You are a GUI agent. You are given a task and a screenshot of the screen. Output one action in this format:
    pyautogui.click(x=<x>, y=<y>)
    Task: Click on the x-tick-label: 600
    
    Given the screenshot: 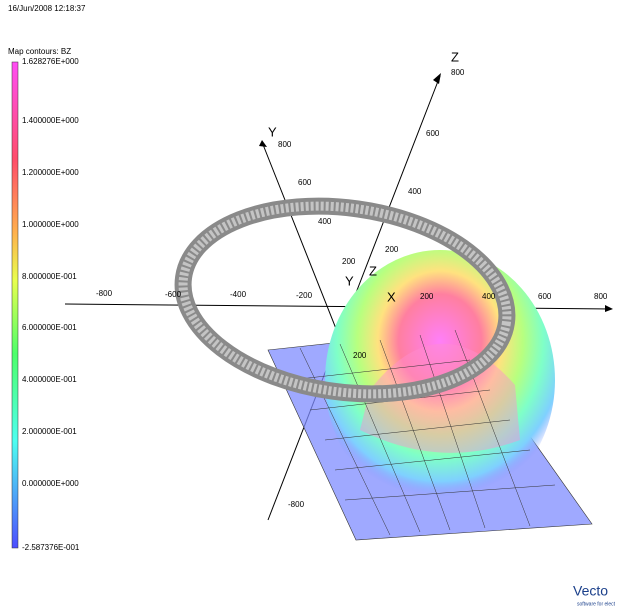 What is the action you would take?
    pyautogui.click(x=545, y=296)
    